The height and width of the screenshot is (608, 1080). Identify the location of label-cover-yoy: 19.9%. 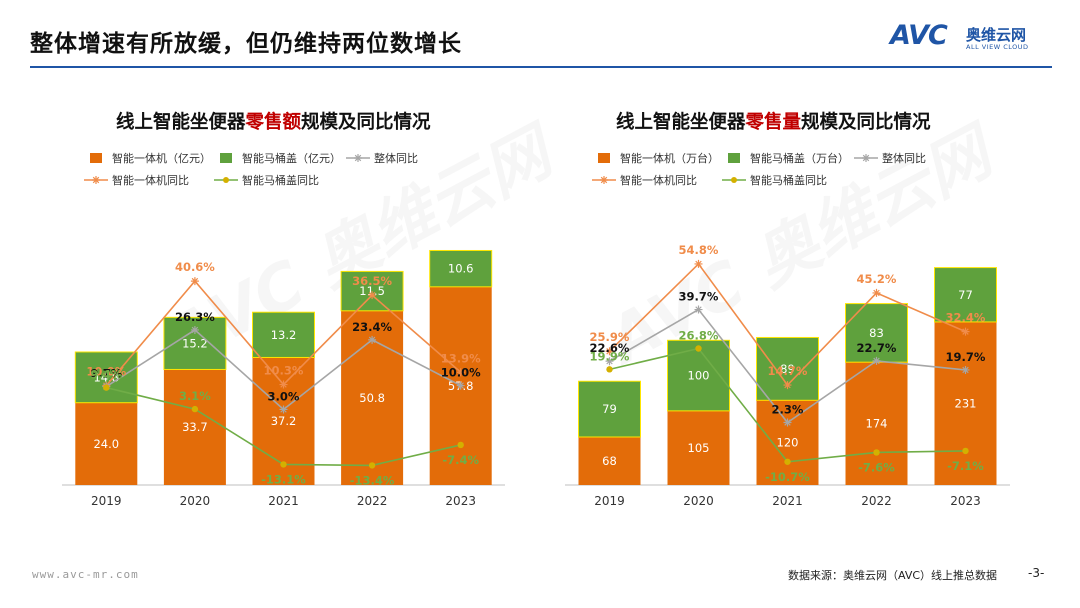
(610, 356).